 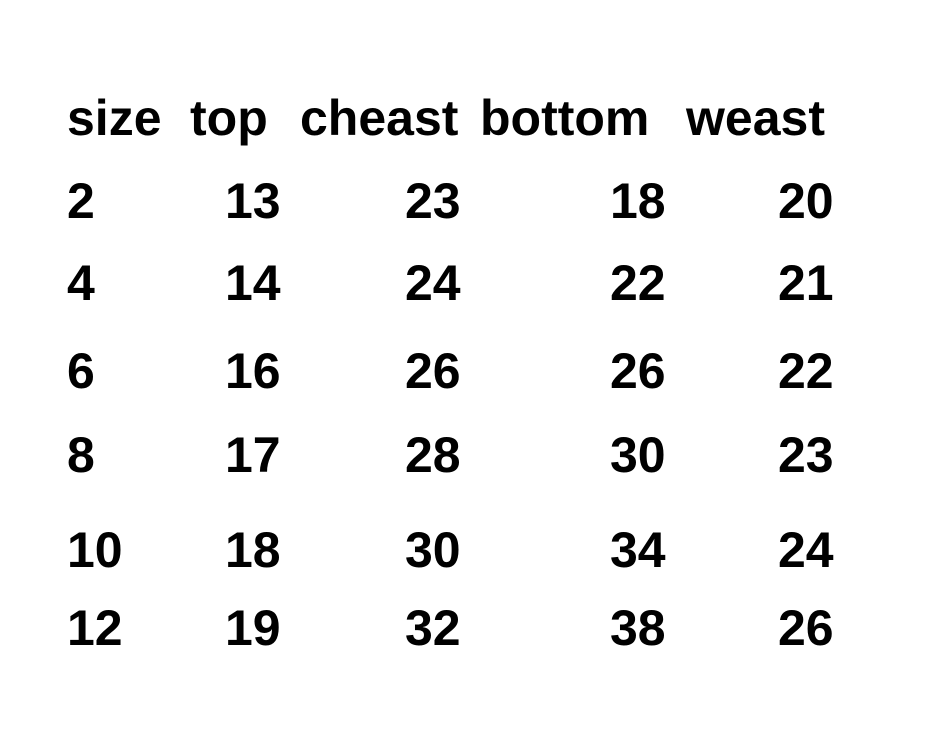 I want to click on table-cell: 21, so click(x=806, y=283).